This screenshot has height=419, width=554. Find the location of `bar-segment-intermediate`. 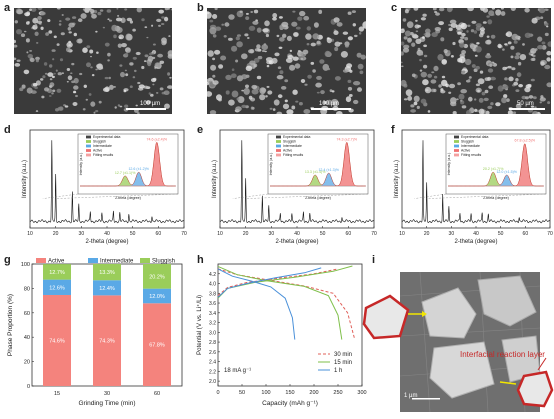

bar-segment-intermediate is located at coordinates (157, 296).